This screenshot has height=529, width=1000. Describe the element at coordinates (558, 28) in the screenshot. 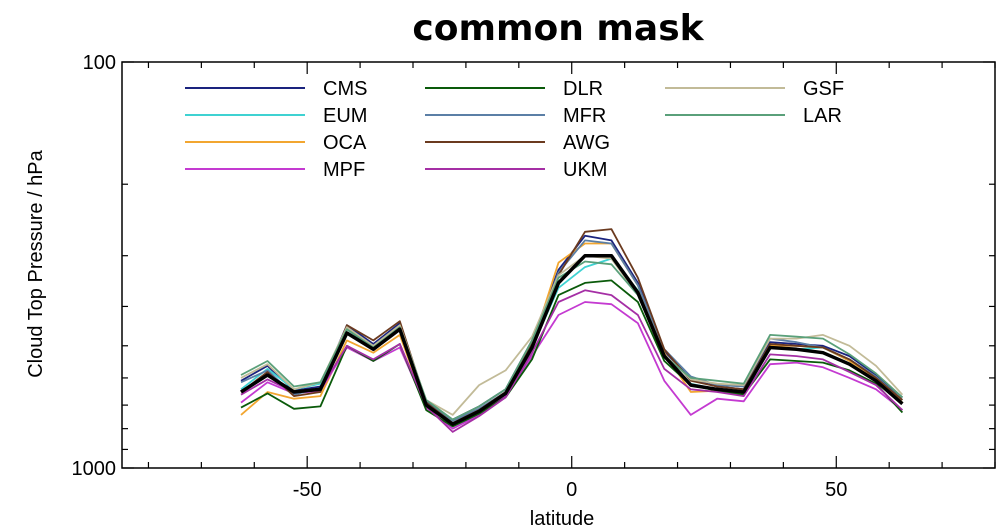

I see `chart-title: common mask` at that location.